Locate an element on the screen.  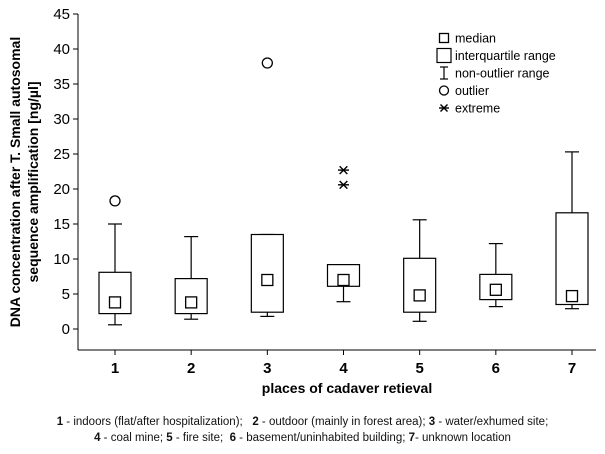
y-tick-label: 40 is located at coordinates (61, 49).